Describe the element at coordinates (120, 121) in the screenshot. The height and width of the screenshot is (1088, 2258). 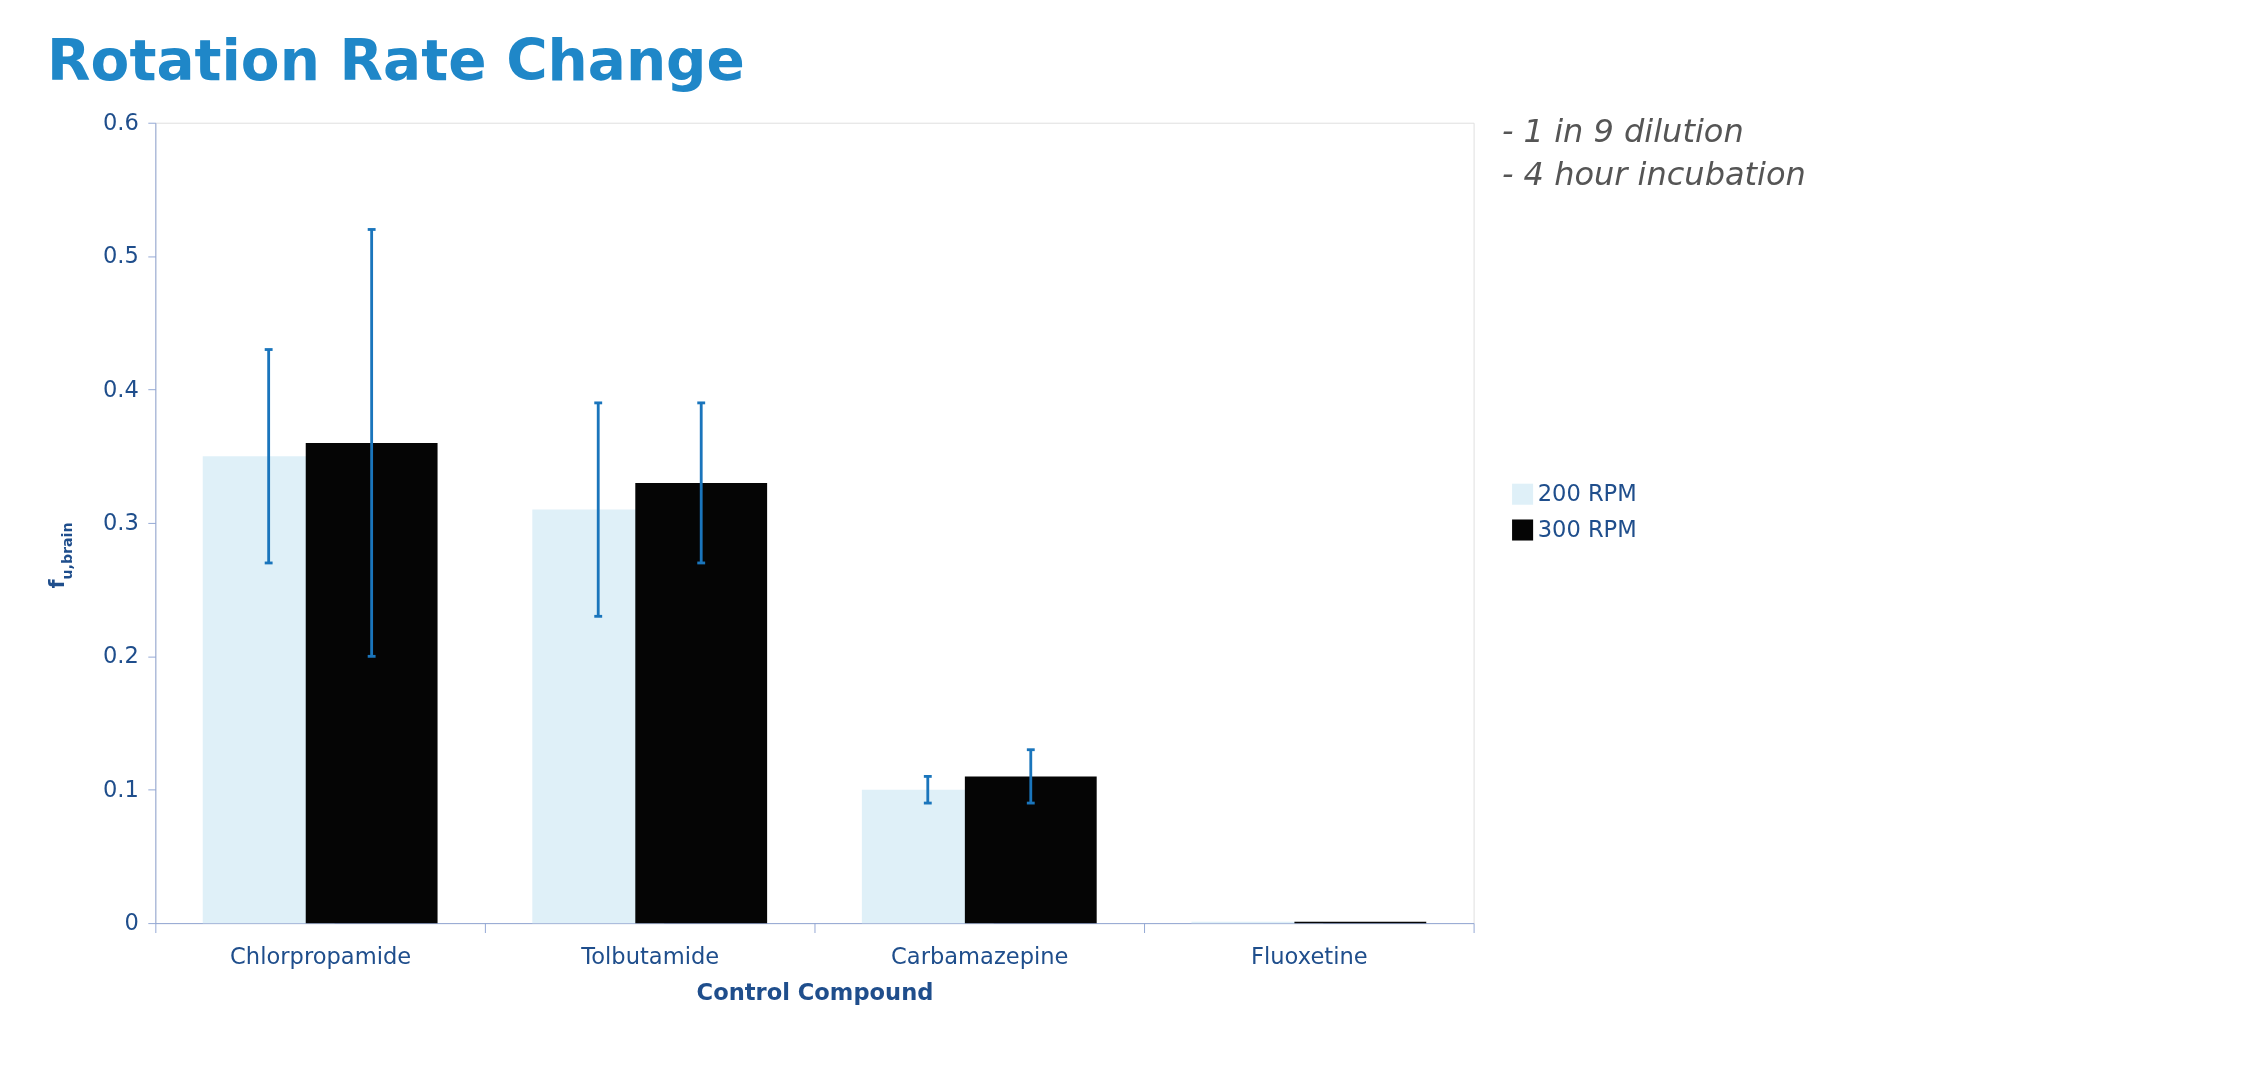
I see `y-tick-label: 0.6` at that location.